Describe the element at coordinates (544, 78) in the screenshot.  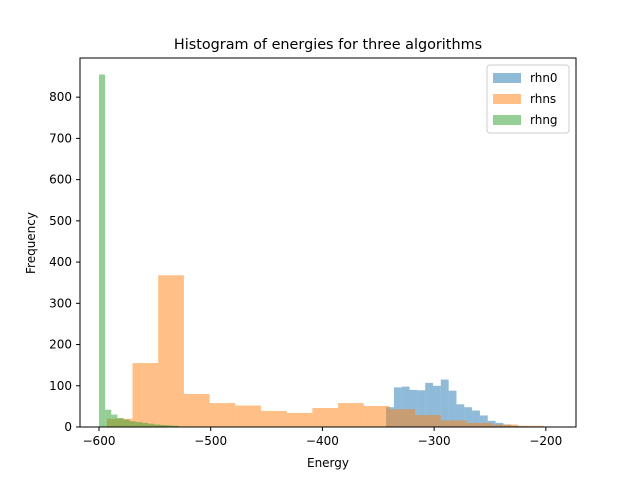
I see `rhn0-legend-label: rhn0` at that location.